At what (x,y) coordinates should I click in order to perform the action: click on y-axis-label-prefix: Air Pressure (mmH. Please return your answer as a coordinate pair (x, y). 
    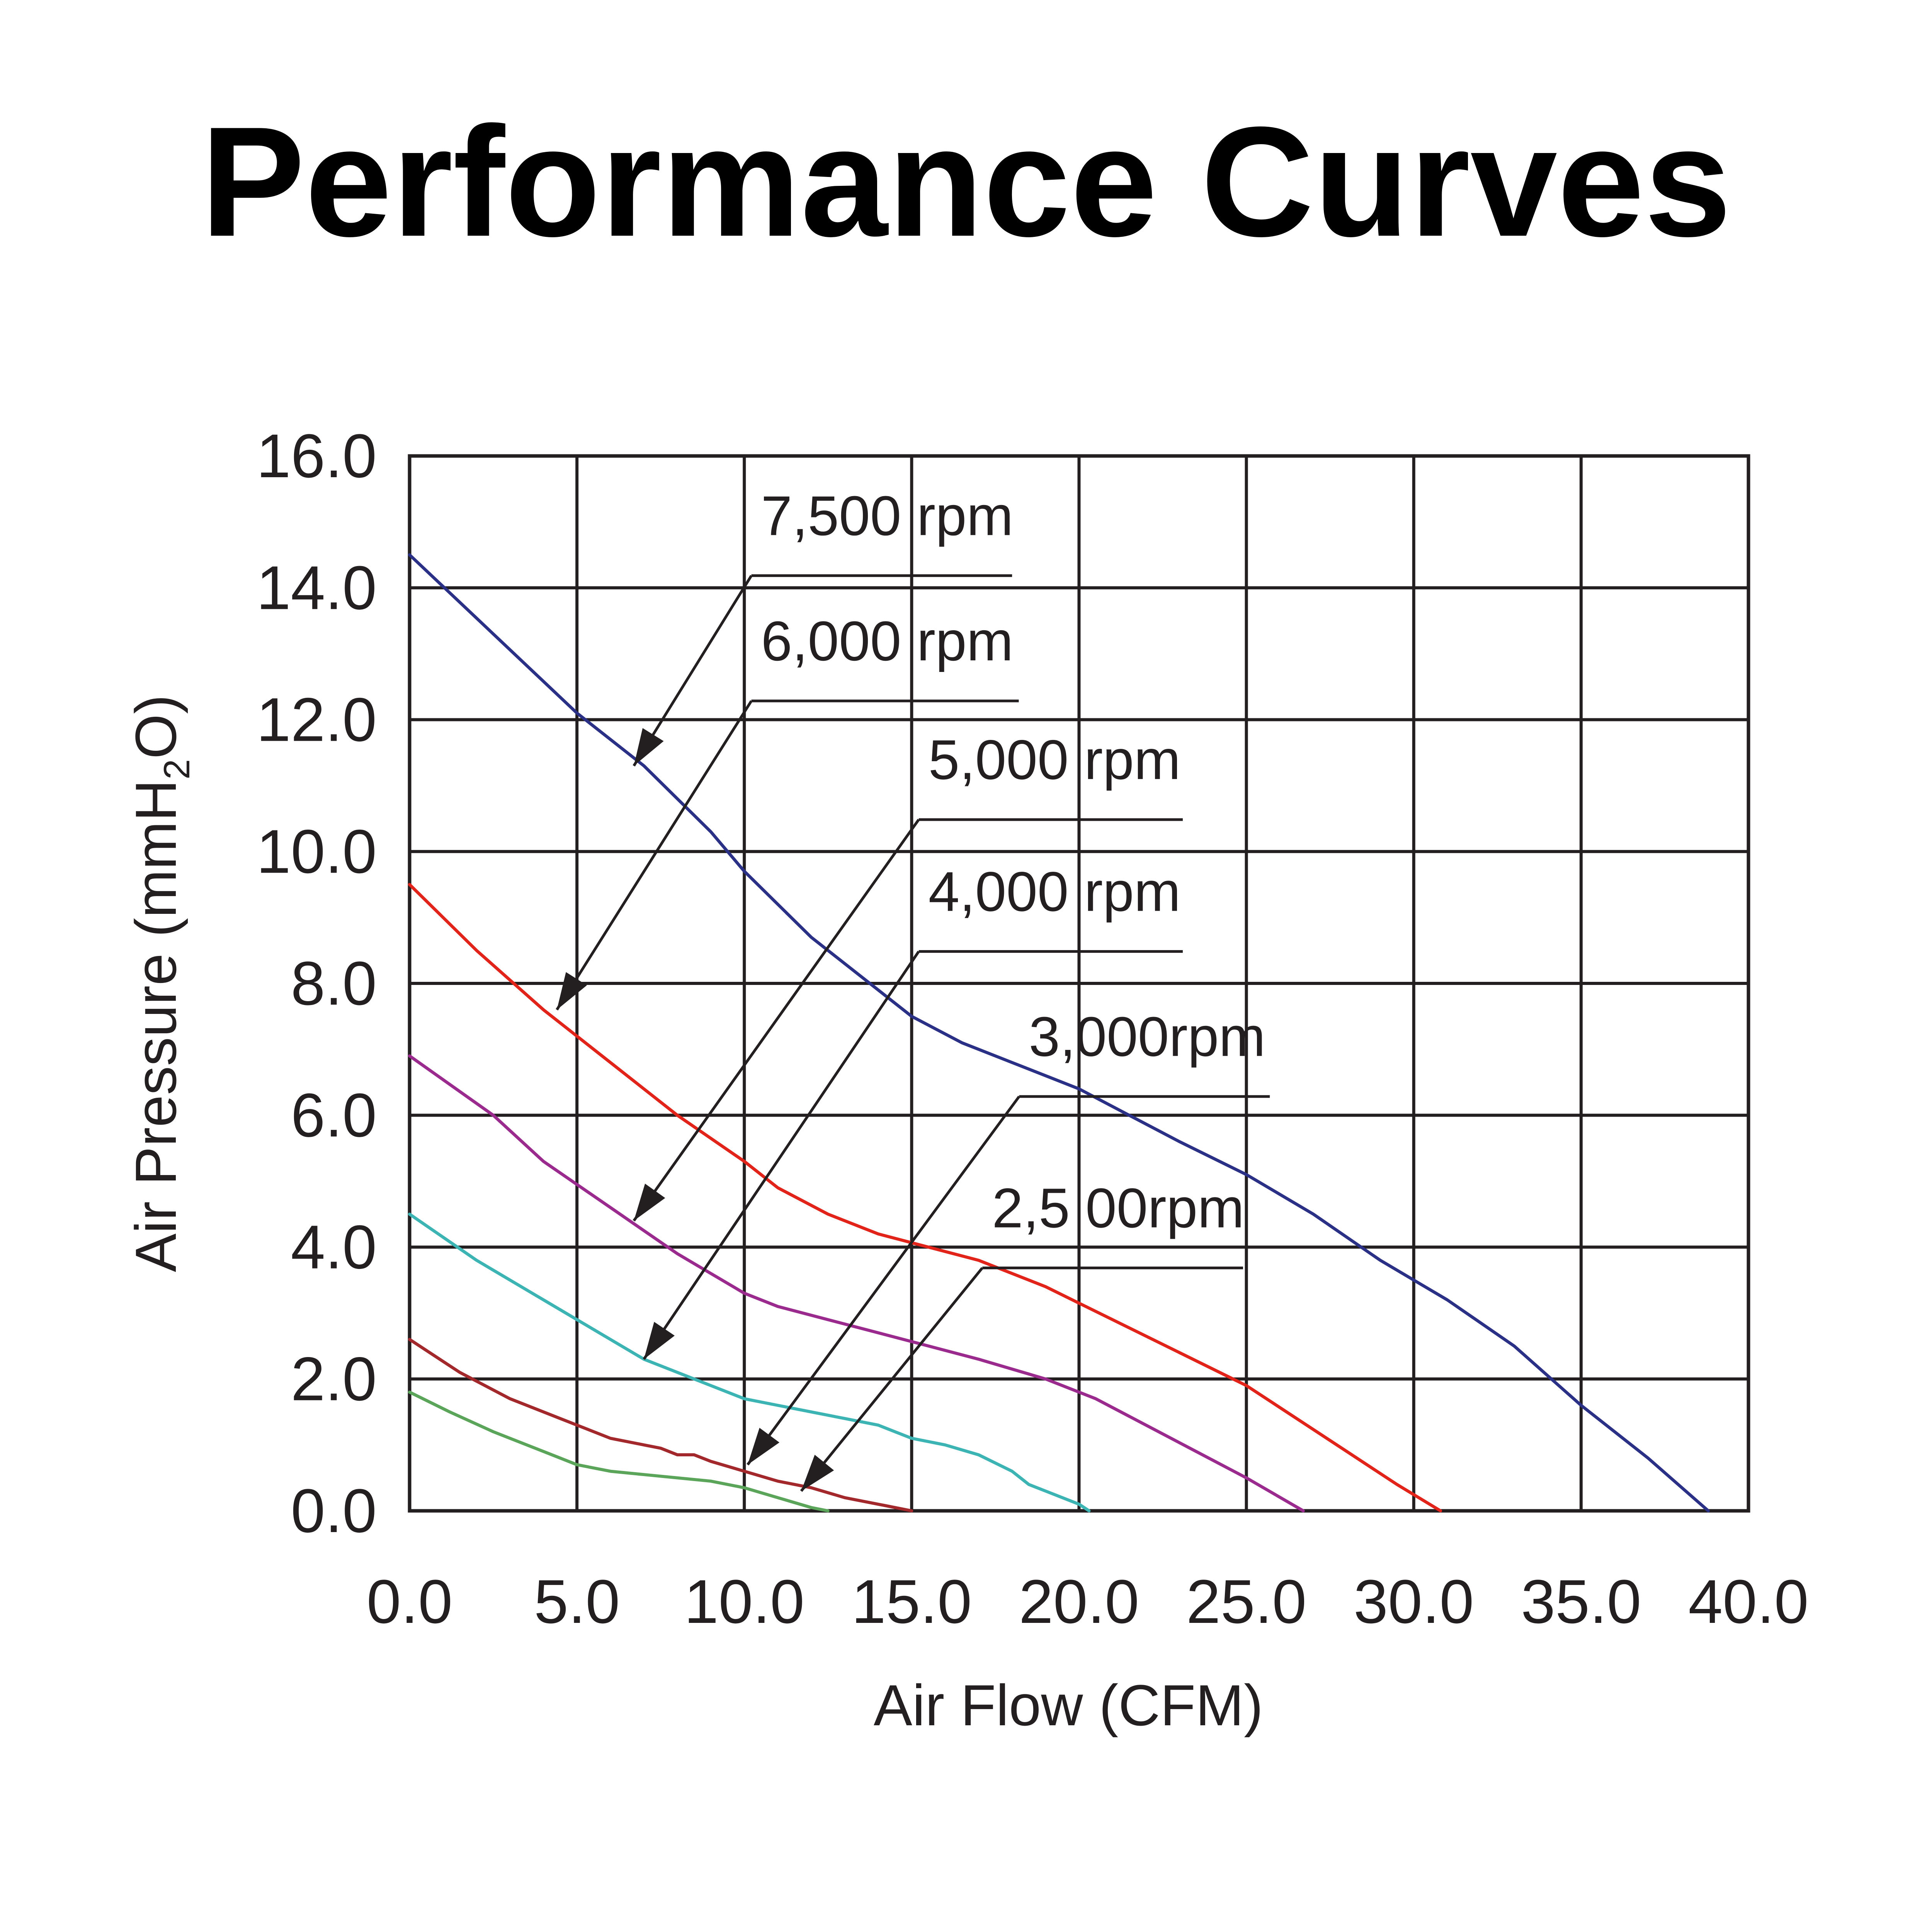
    Looking at the image, I should click on (155, 1026).